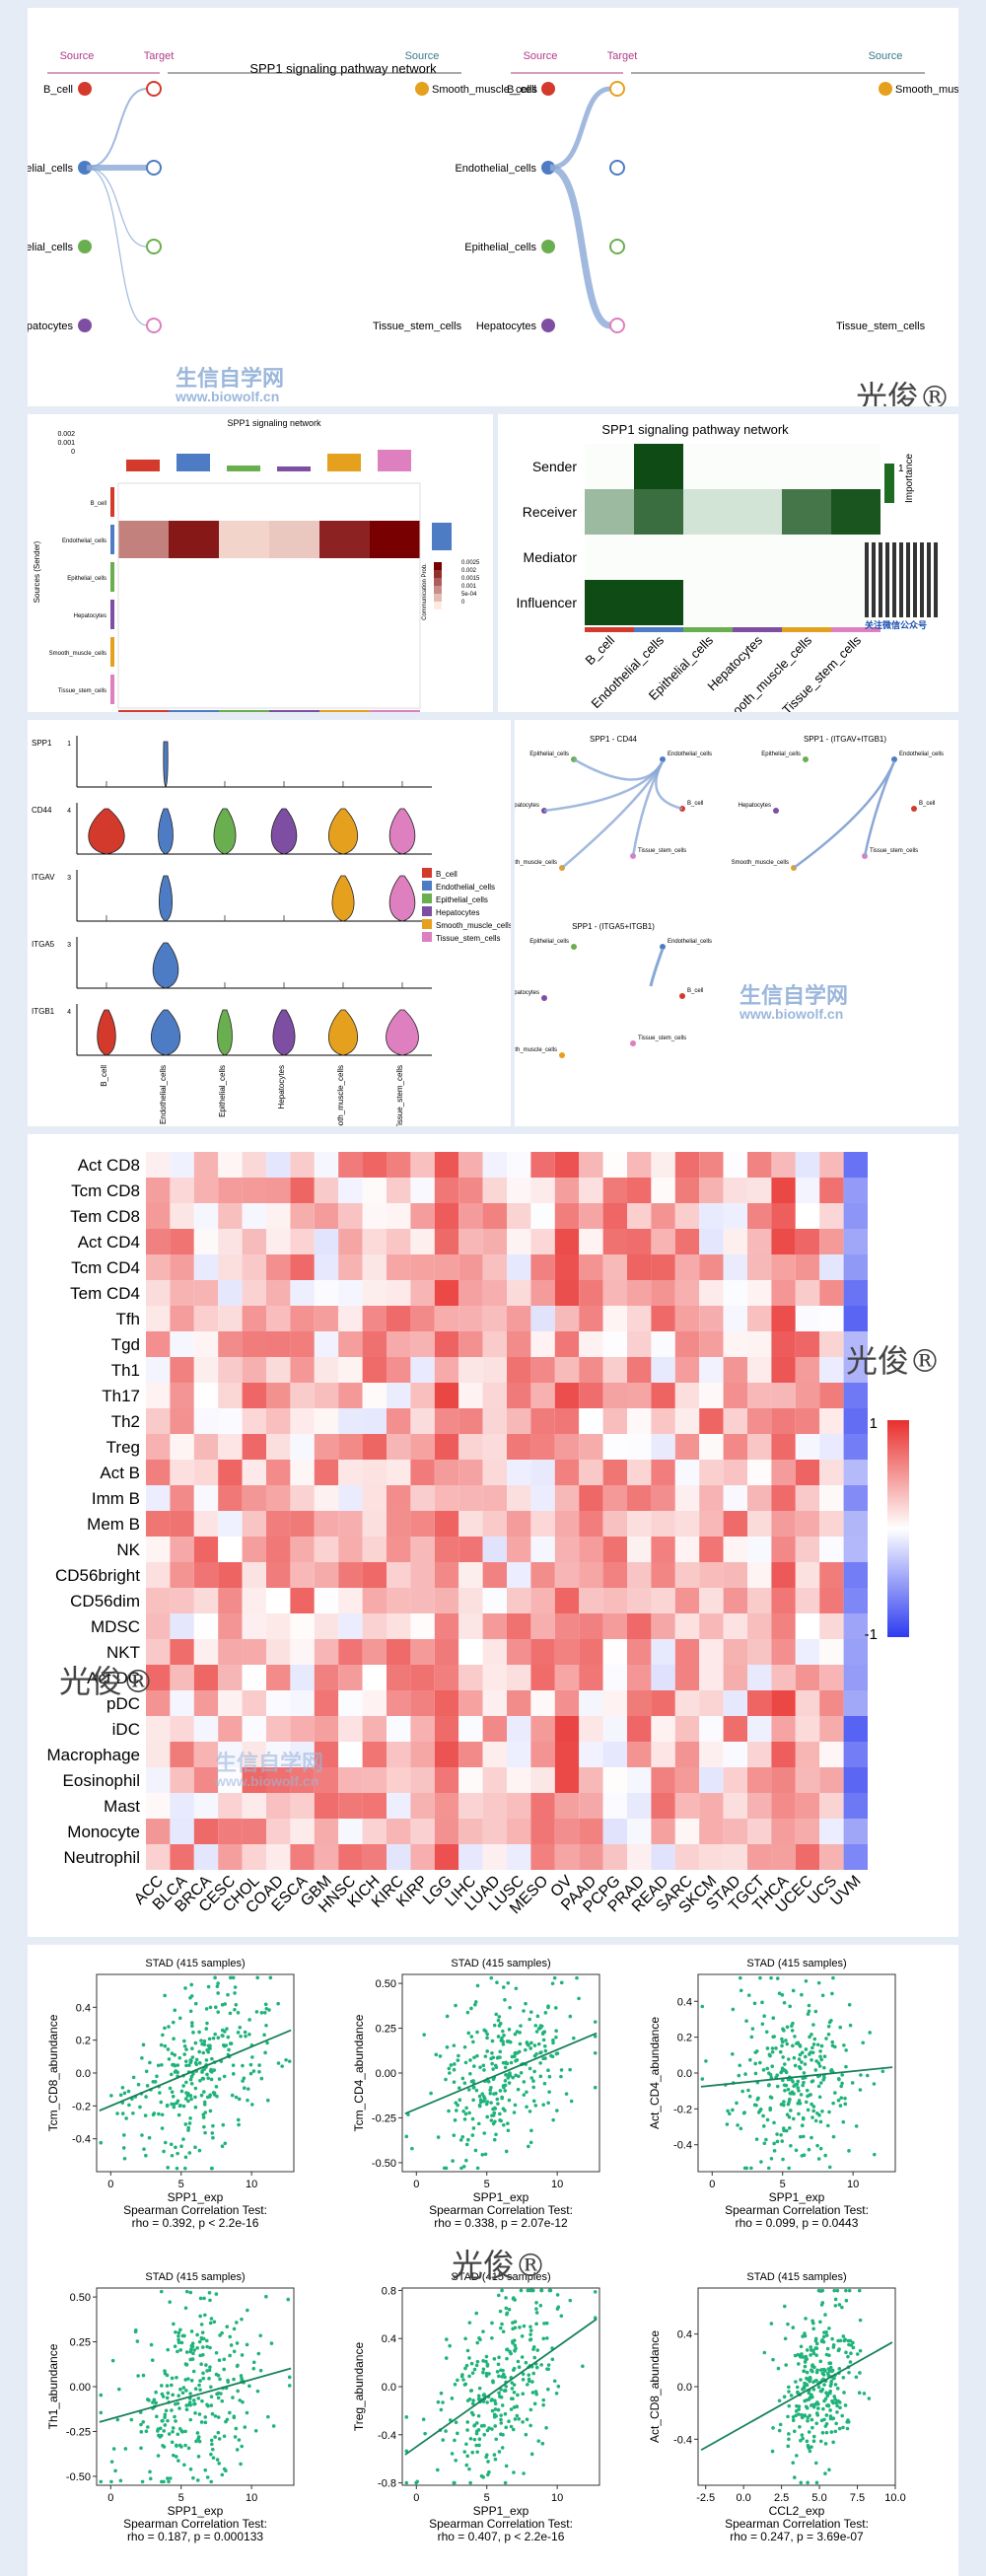  What do you see at coordinates (609, 602) in the screenshot?
I see `role-cell` at bounding box center [609, 602].